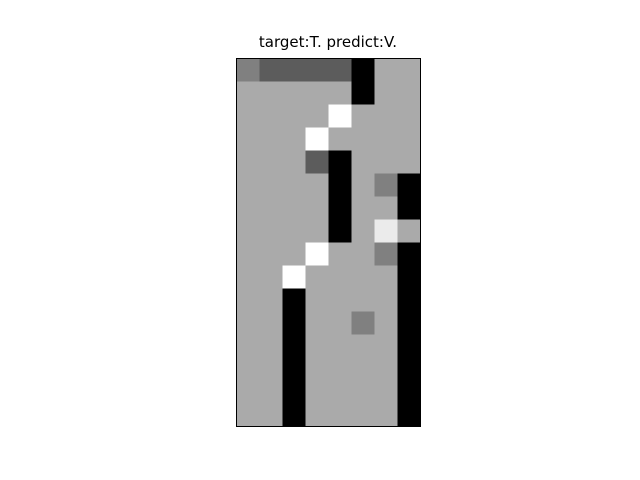 The image size is (640, 480). What do you see at coordinates (363, 70) in the screenshot?
I see `heatmap-cell-r0-c5` at bounding box center [363, 70].